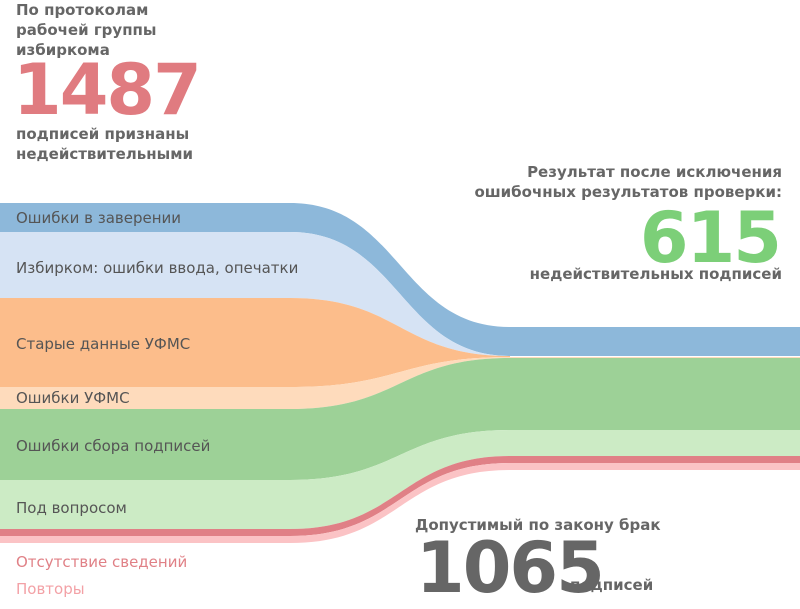 Image resolution: width=800 pixels, height=609 pixels. What do you see at coordinates (103, 344) in the screenshot?
I see `label-old-fms-data: Старые данные УФМС` at bounding box center [103, 344].